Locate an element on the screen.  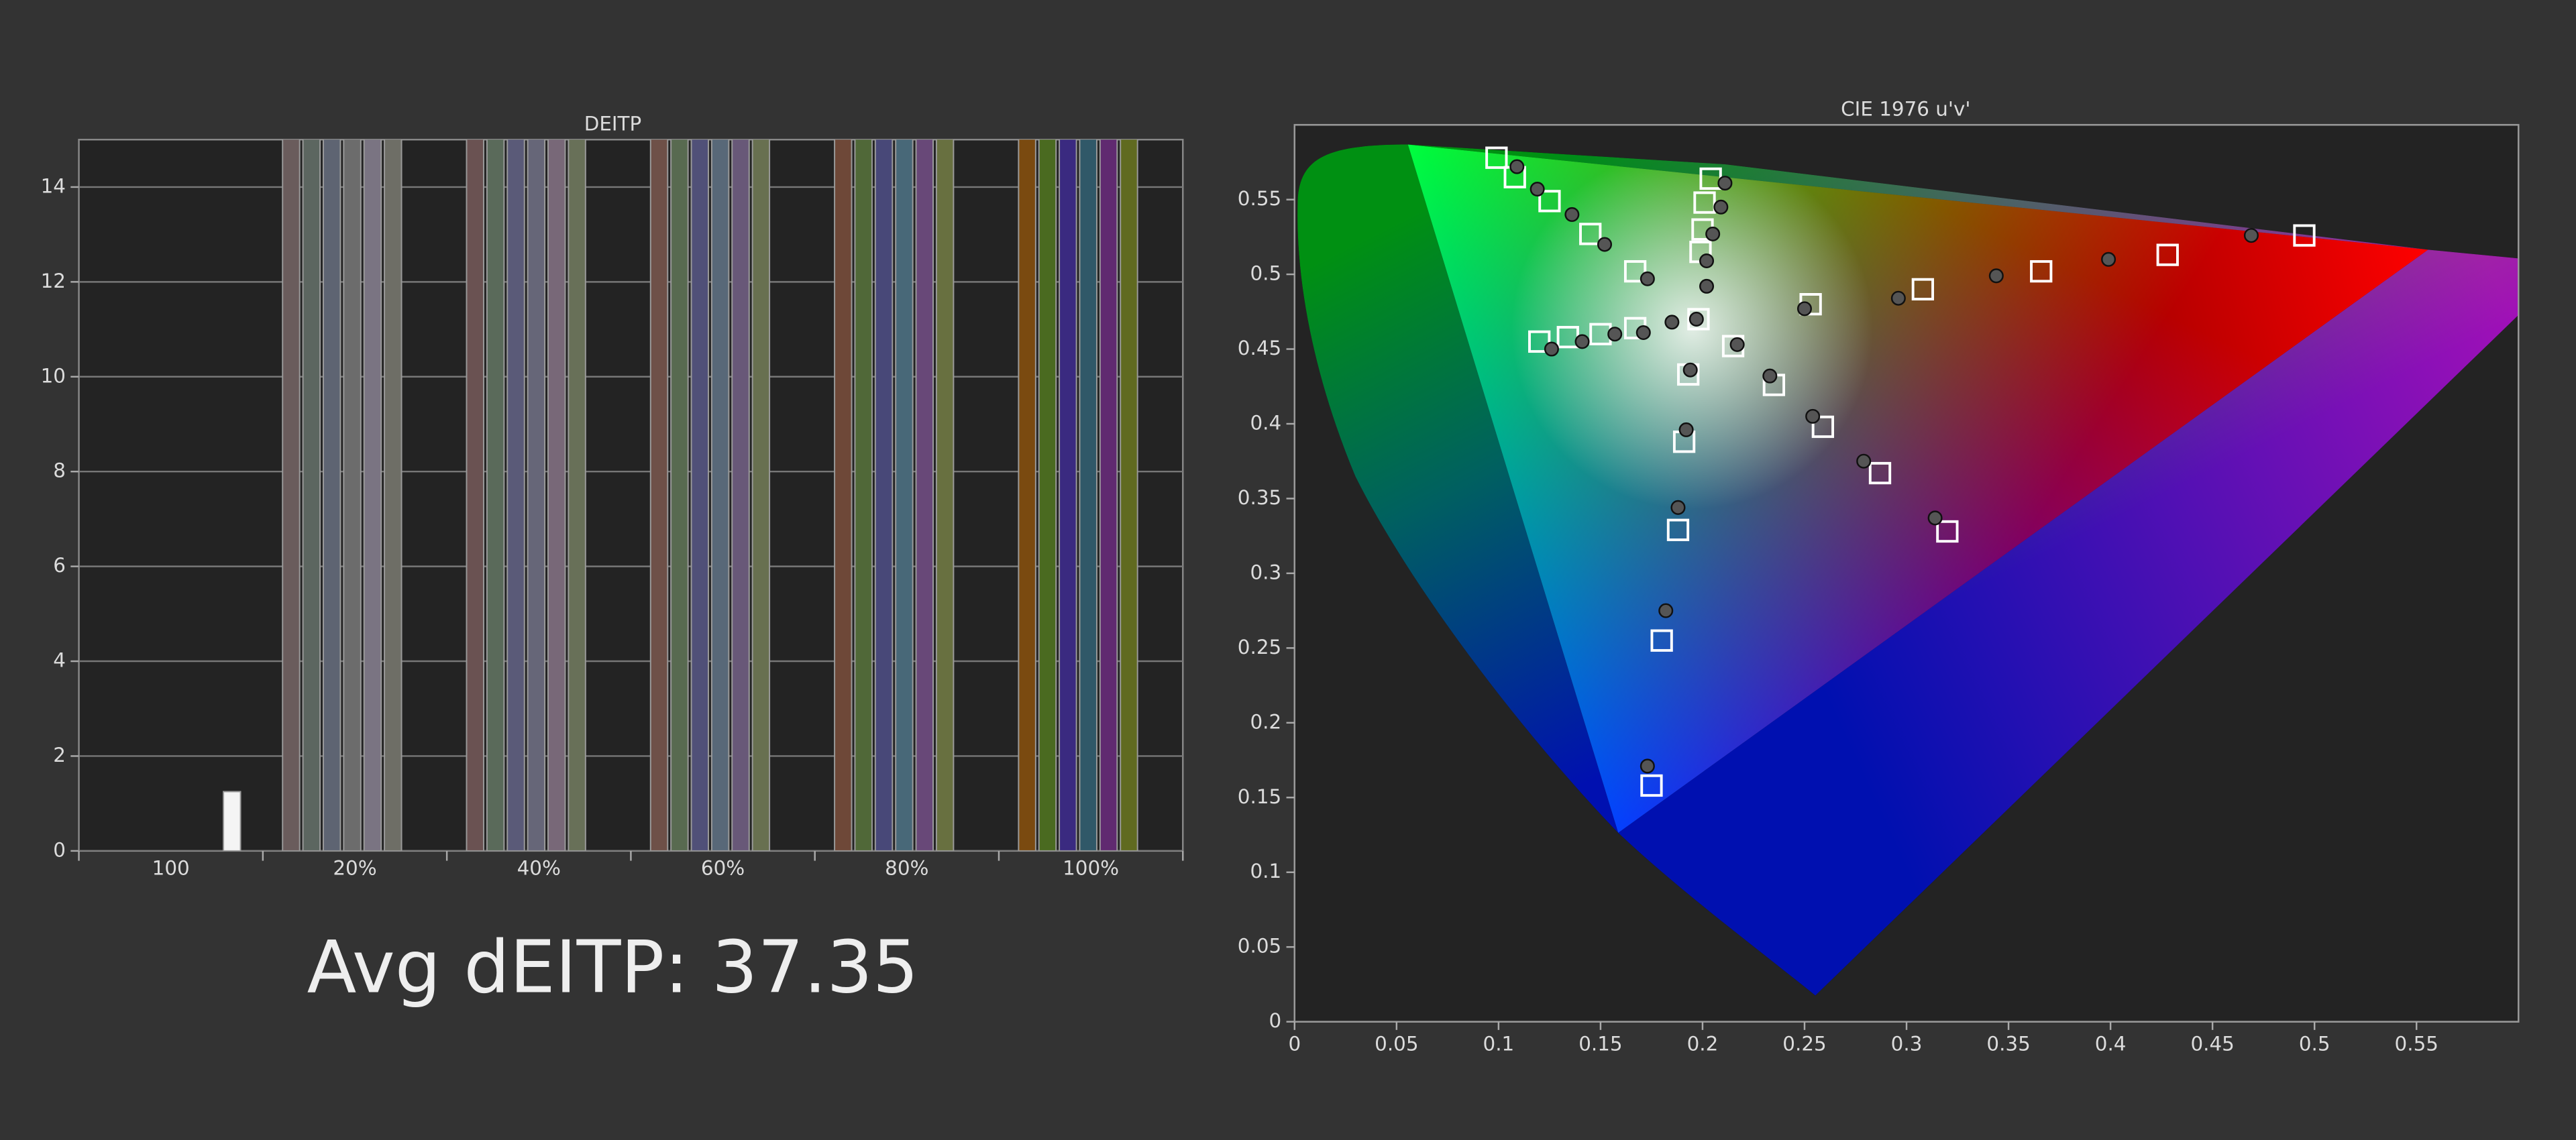
annotation: Avg dEITP: 37.35 is located at coordinates (613, 967).